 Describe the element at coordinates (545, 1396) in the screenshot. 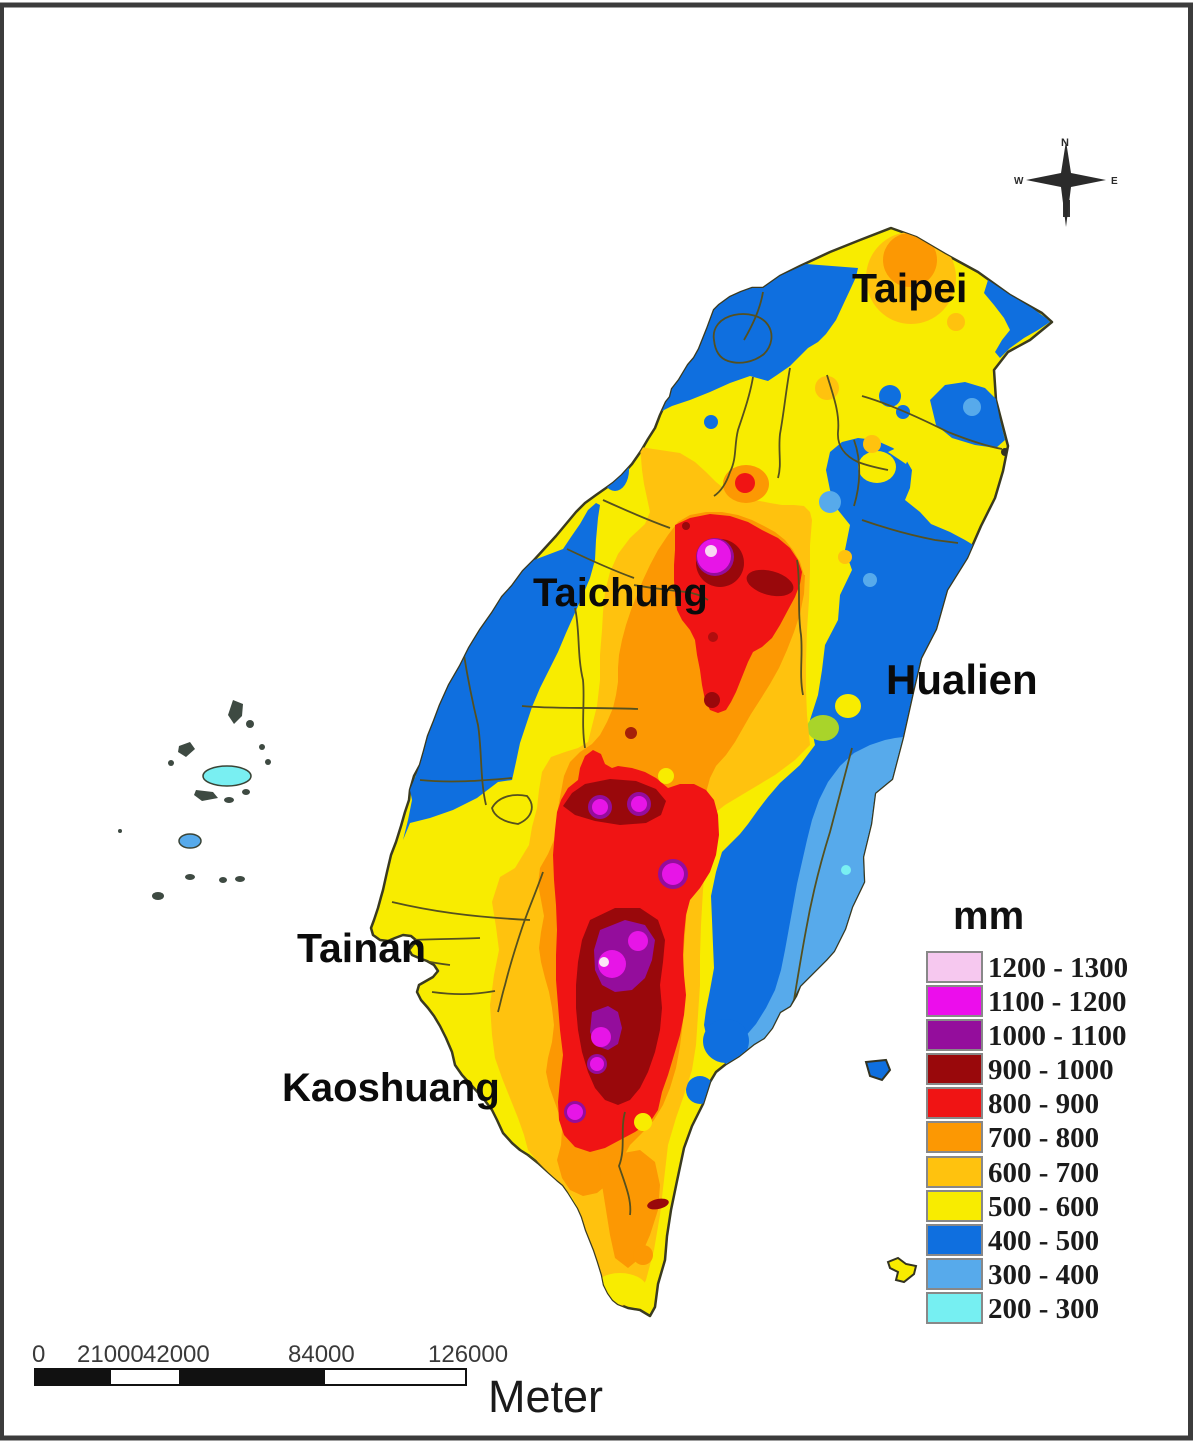

I see `svg-text: Meter` at that location.